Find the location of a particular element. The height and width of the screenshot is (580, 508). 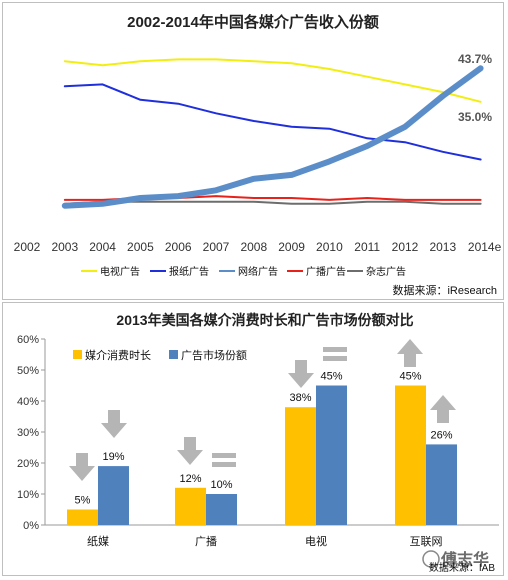

bar-category-label: 互联网 is located at coordinates (426, 541).